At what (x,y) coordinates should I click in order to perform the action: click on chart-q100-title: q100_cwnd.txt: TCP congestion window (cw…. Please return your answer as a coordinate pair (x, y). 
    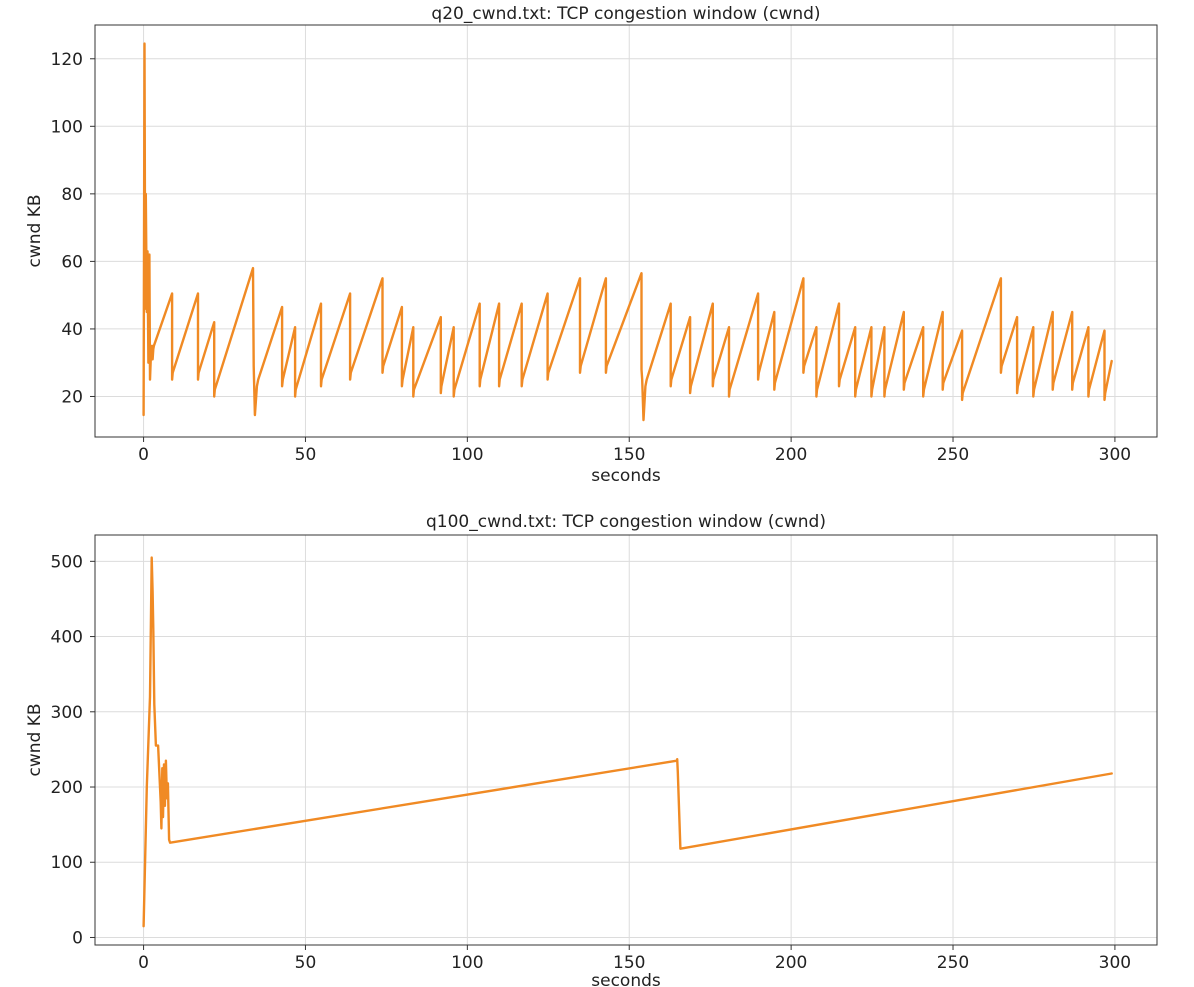
    Looking at the image, I should click on (626, 522).